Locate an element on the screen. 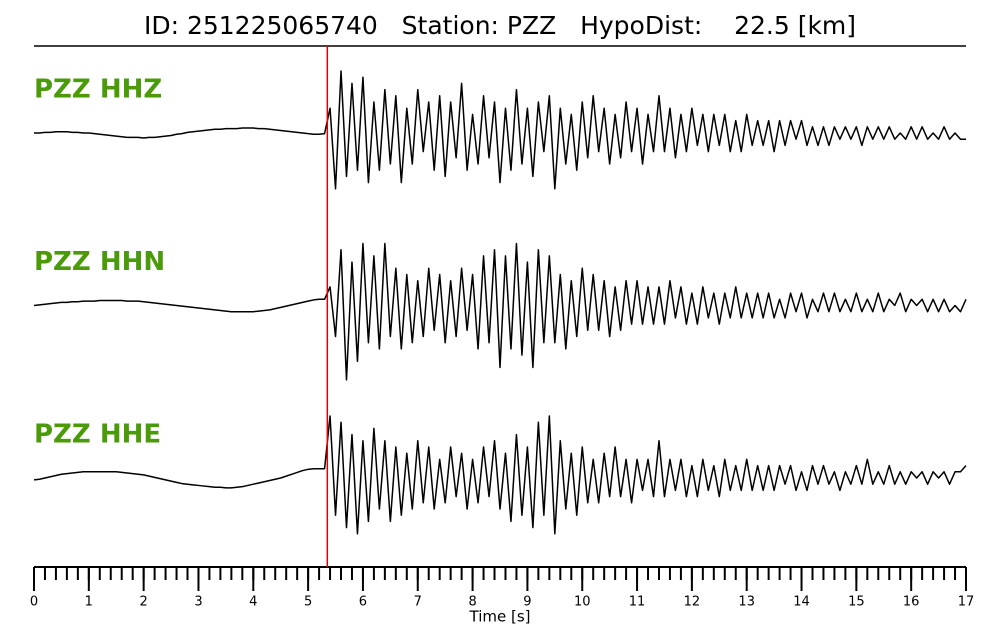 The height and width of the screenshot is (640, 1000). x-axis-label: Time [s] is located at coordinates (500, 617).